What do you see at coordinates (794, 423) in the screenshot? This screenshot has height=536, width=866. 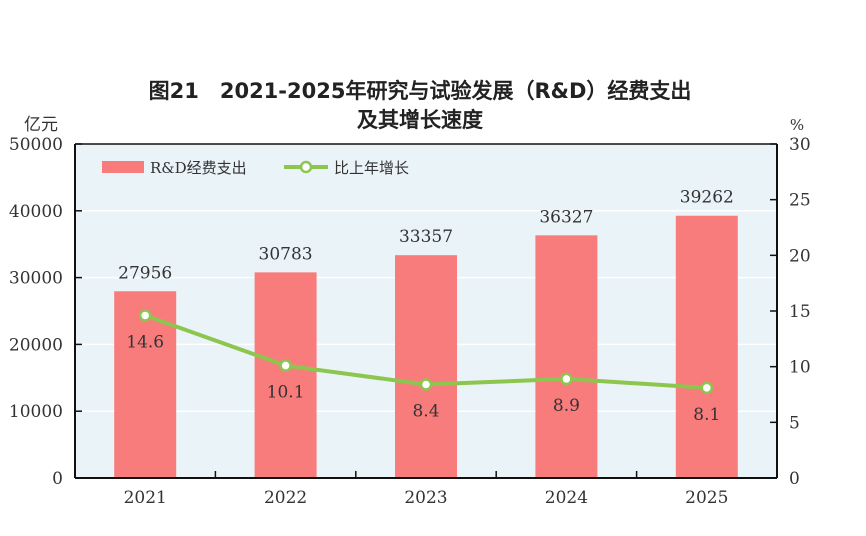 I see `right-tick-label: 5` at bounding box center [794, 423].